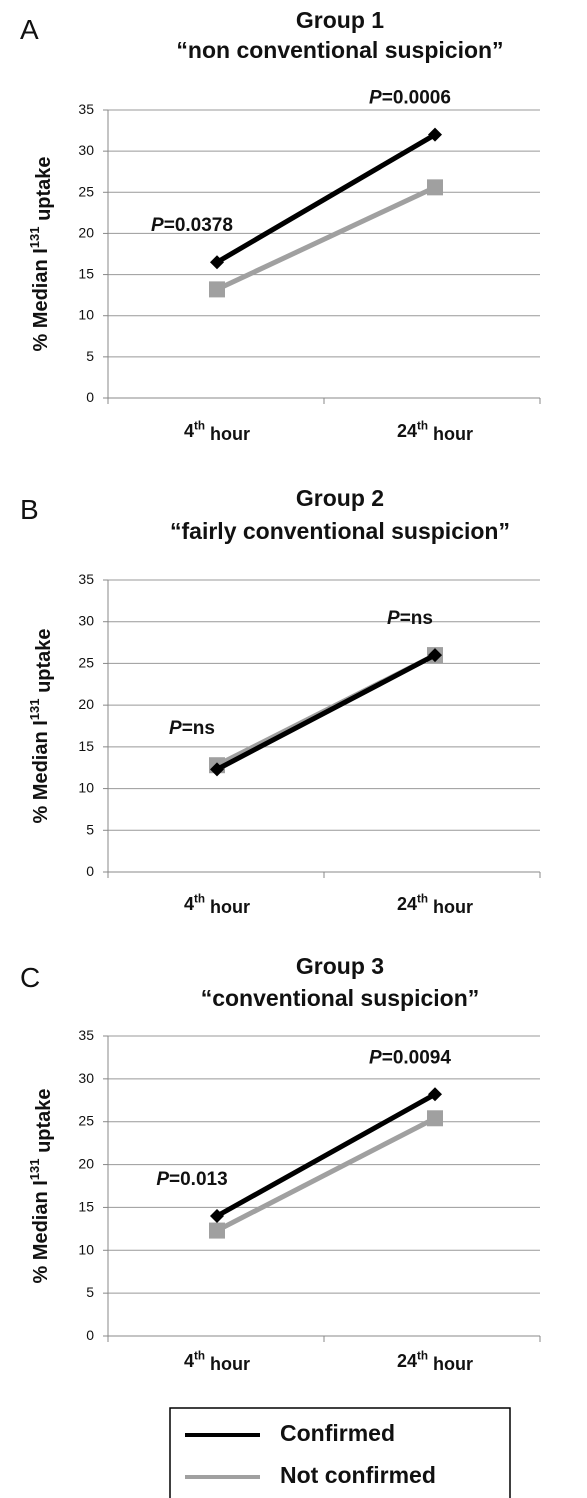  I want to click on chart-title: “non conventional suspicion”, so click(339, 50).